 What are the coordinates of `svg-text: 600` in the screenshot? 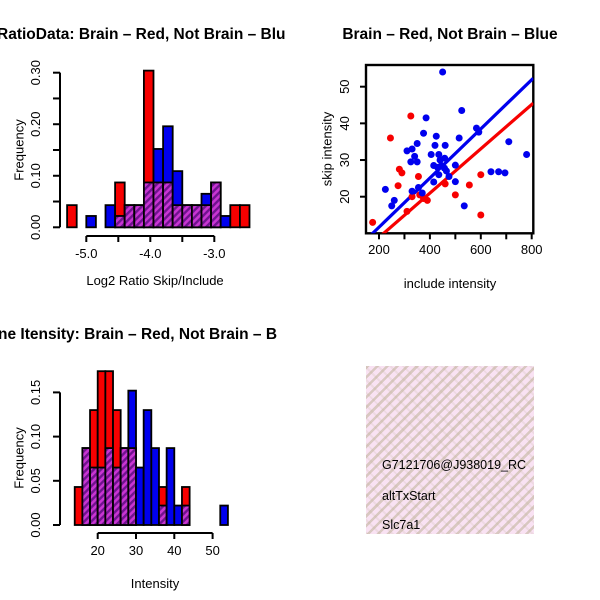 It's located at (481, 249).